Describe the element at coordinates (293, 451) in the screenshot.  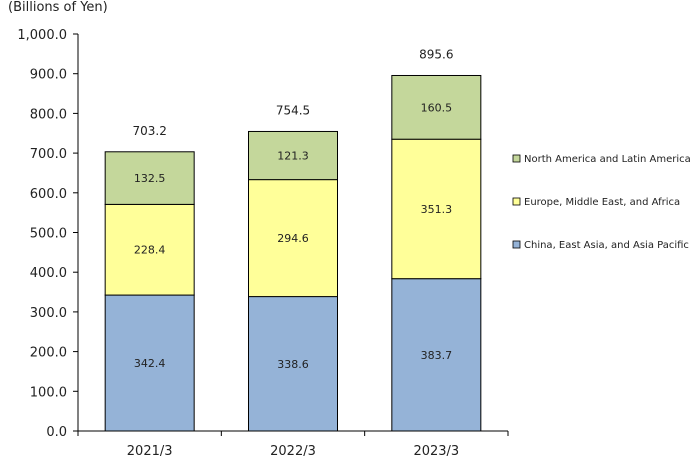
I see `x-tick-label: 2022/3` at that location.